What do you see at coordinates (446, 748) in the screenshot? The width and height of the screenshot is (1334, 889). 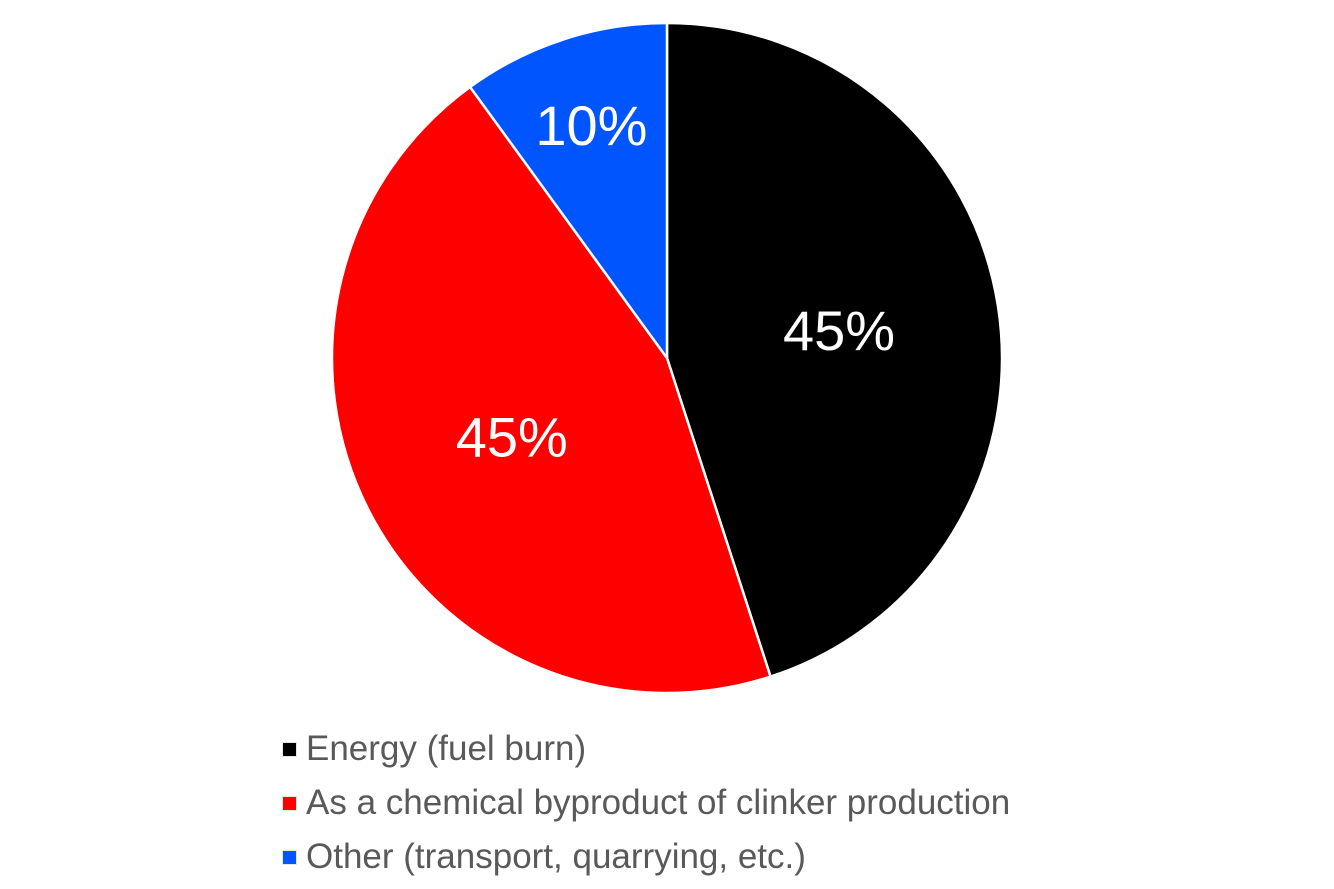 I see `legend-label: Energy (fuel burn)` at bounding box center [446, 748].